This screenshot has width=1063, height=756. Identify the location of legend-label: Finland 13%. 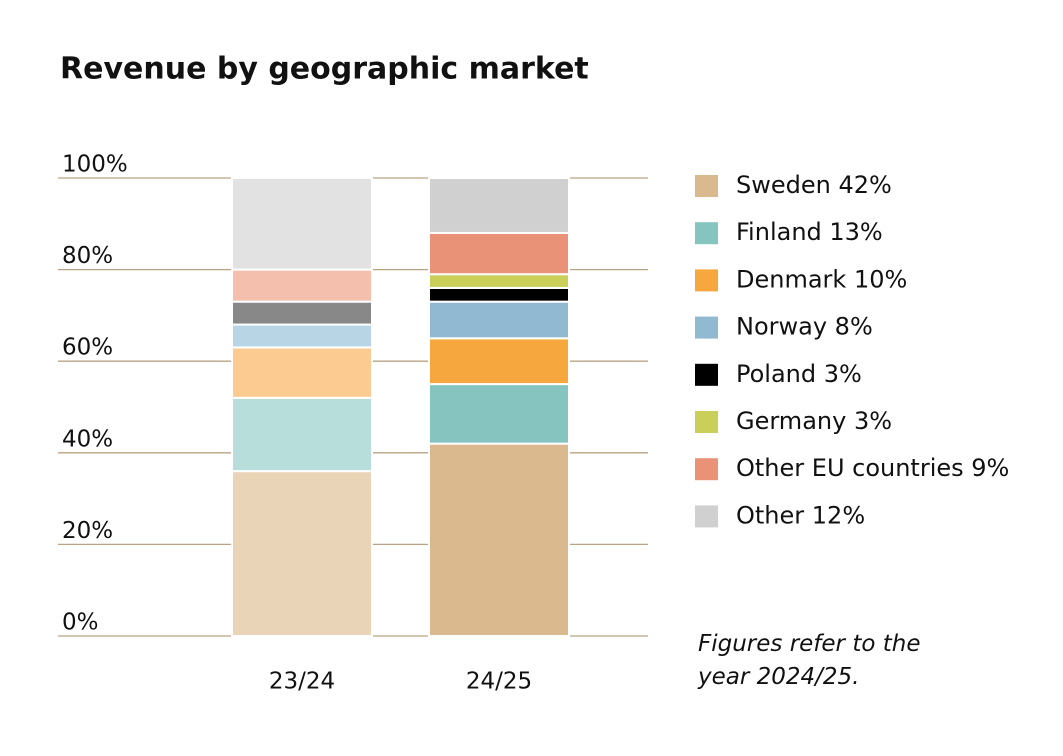
(809, 232).